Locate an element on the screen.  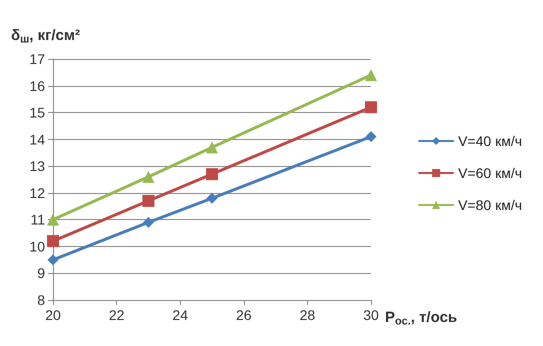
legend-label: V=40 км/ч is located at coordinates (490, 141).